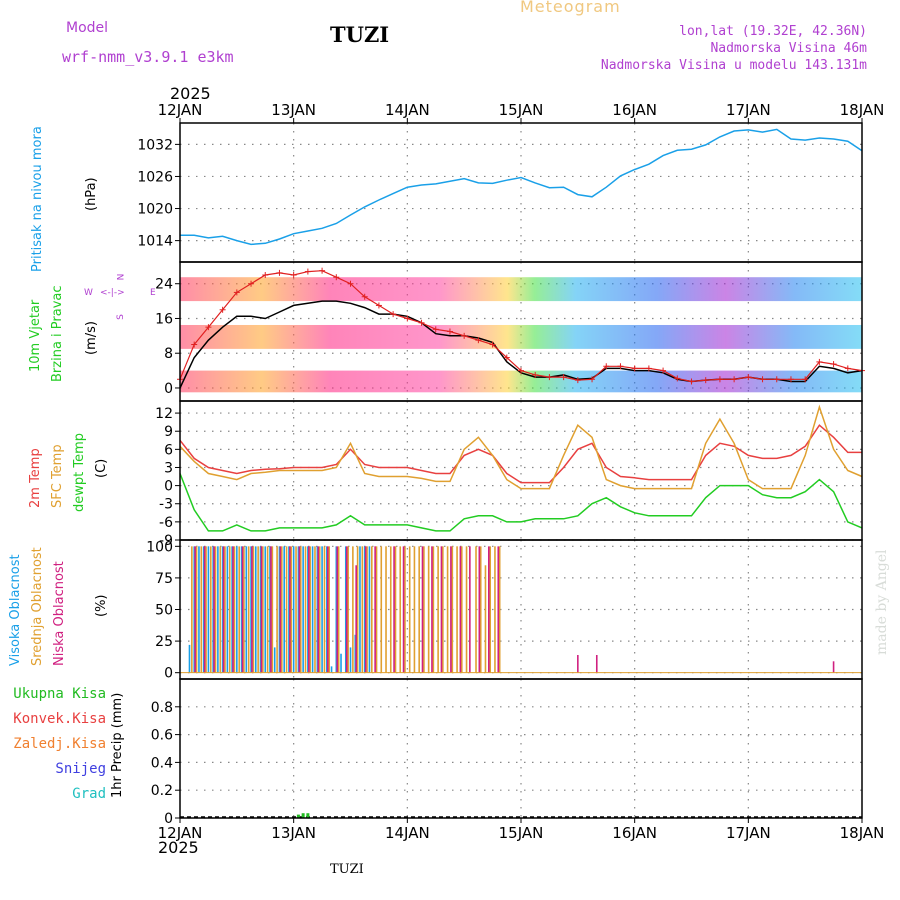 The image size is (900, 900). I want to click on series-line-dewpt-temp, so click(521, 502).